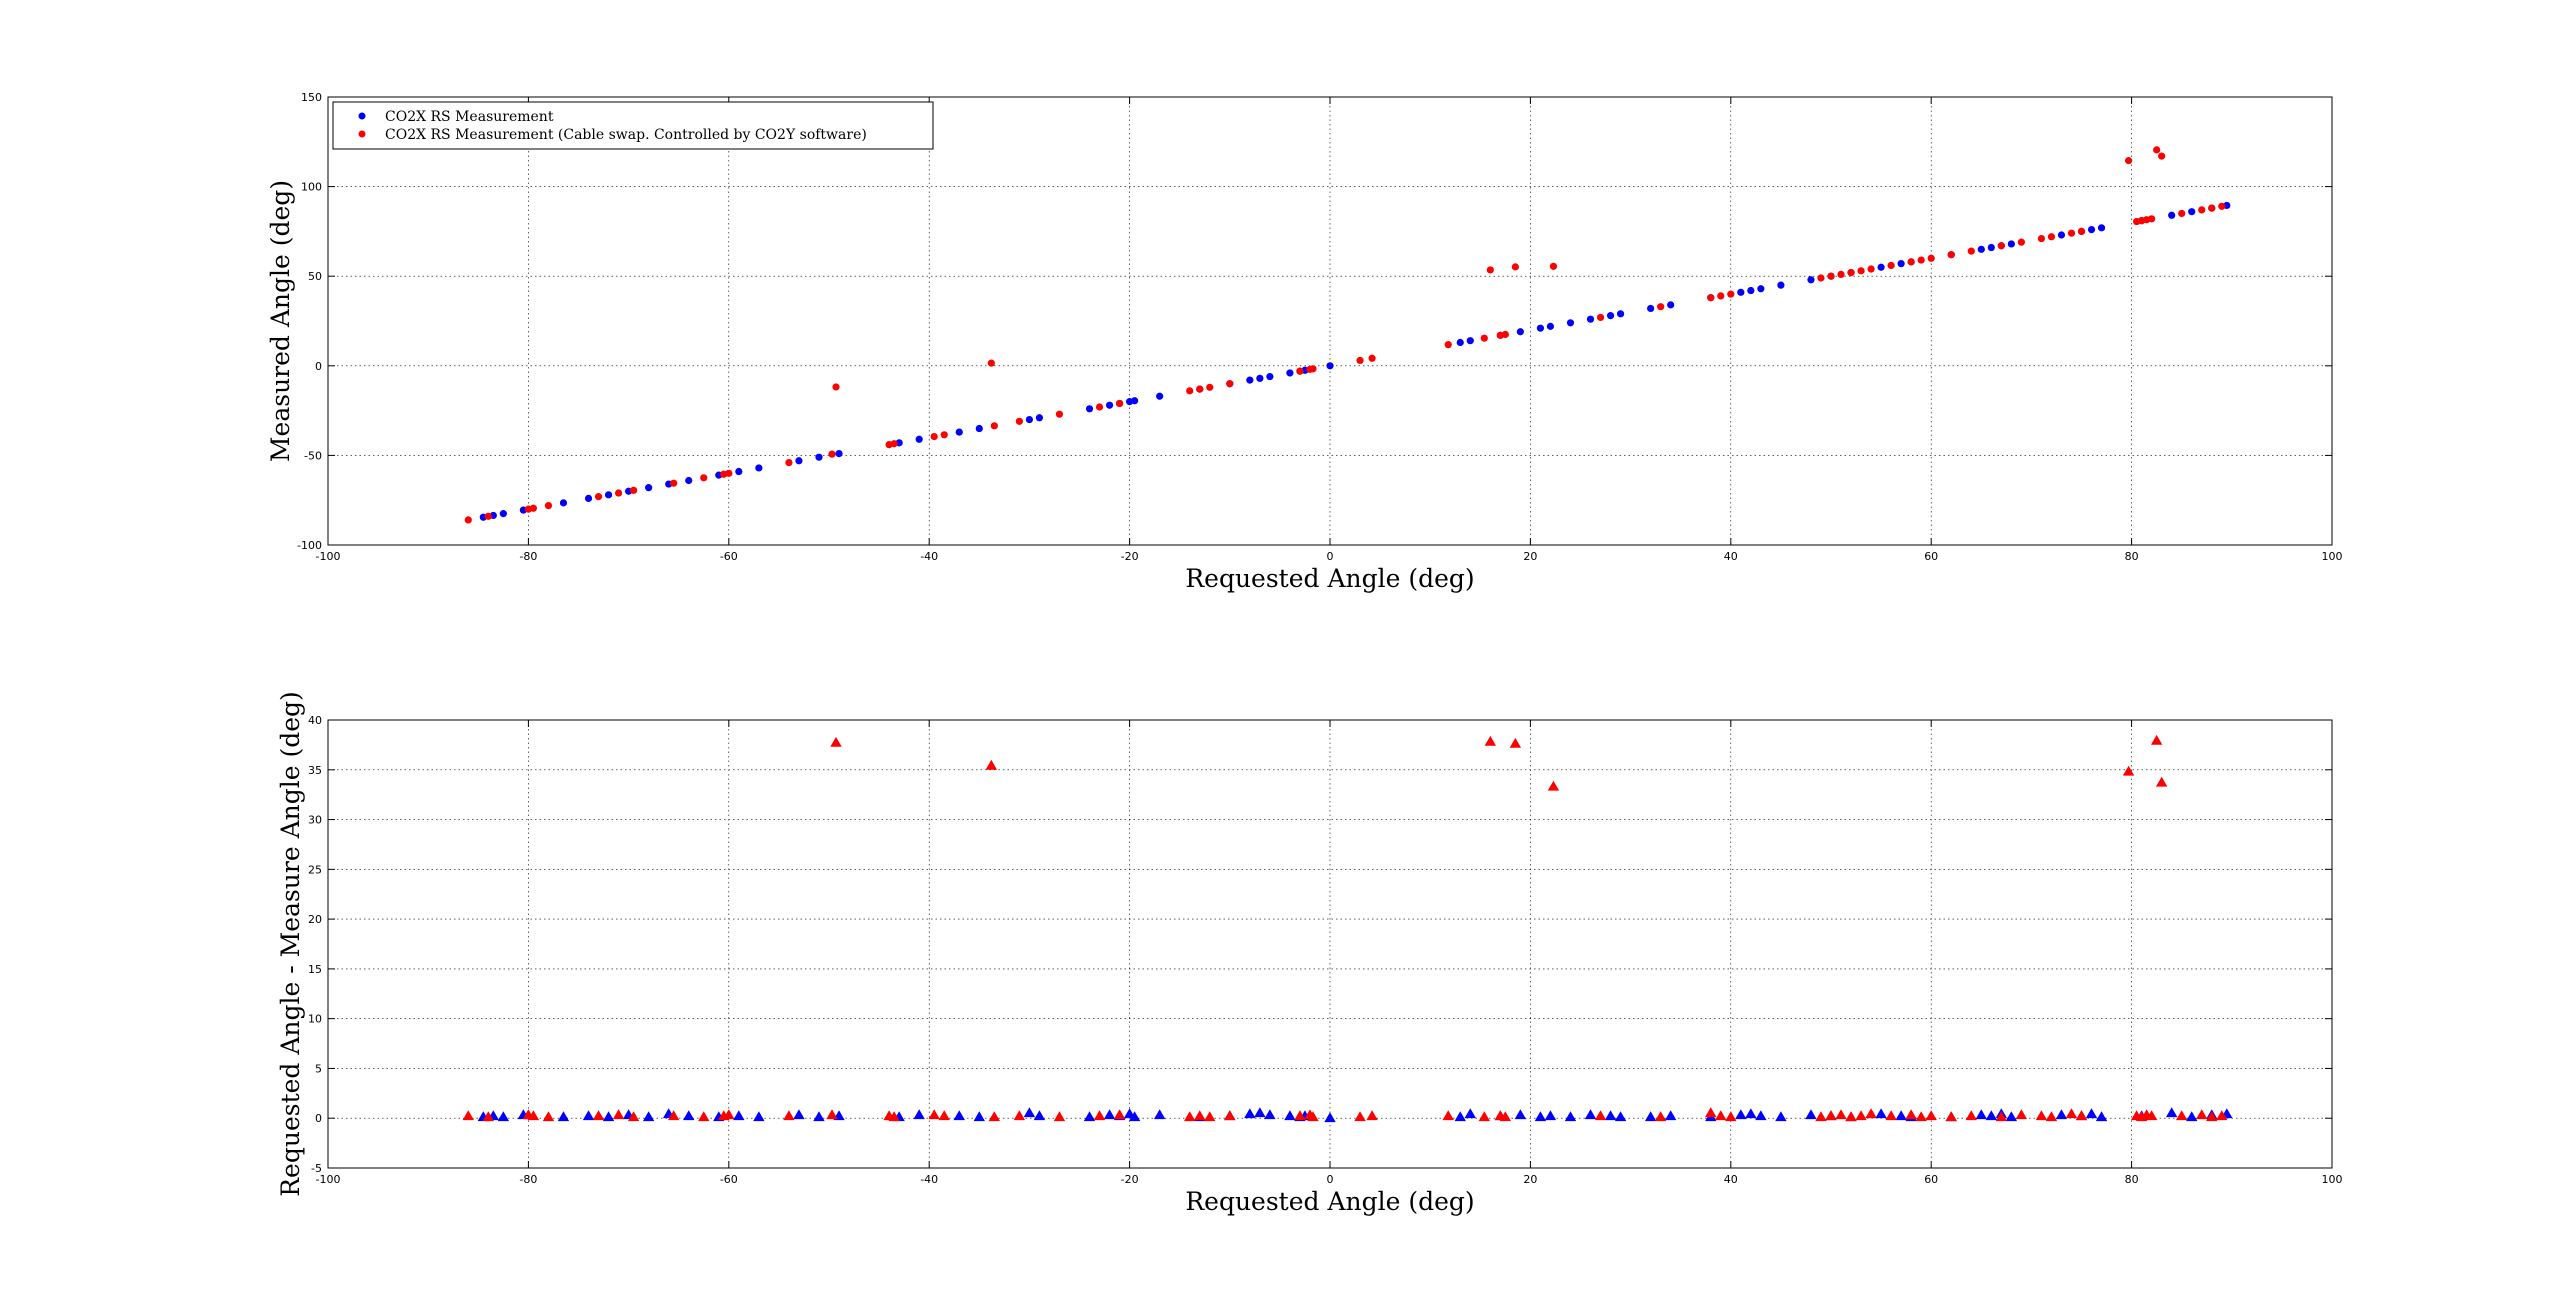 Image resolution: width=2550 pixels, height=1303 pixels. I want to click on y-tick-label: -5, so click(316, 1168).